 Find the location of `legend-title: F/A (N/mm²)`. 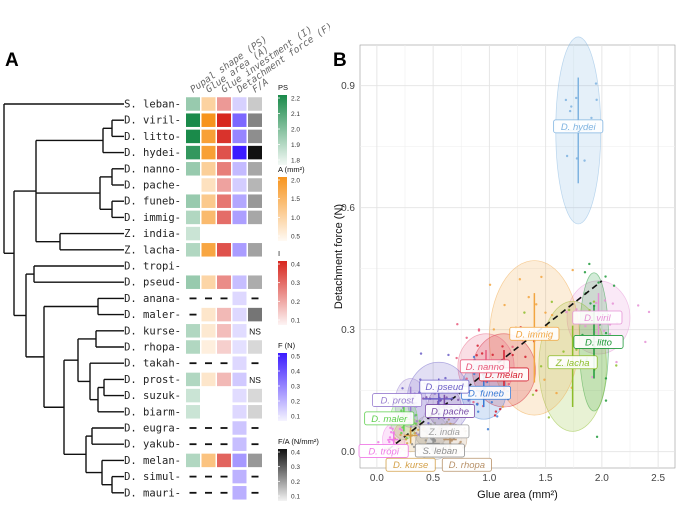

legend-title: F/A (N/mm²) is located at coordinates (298, 441).